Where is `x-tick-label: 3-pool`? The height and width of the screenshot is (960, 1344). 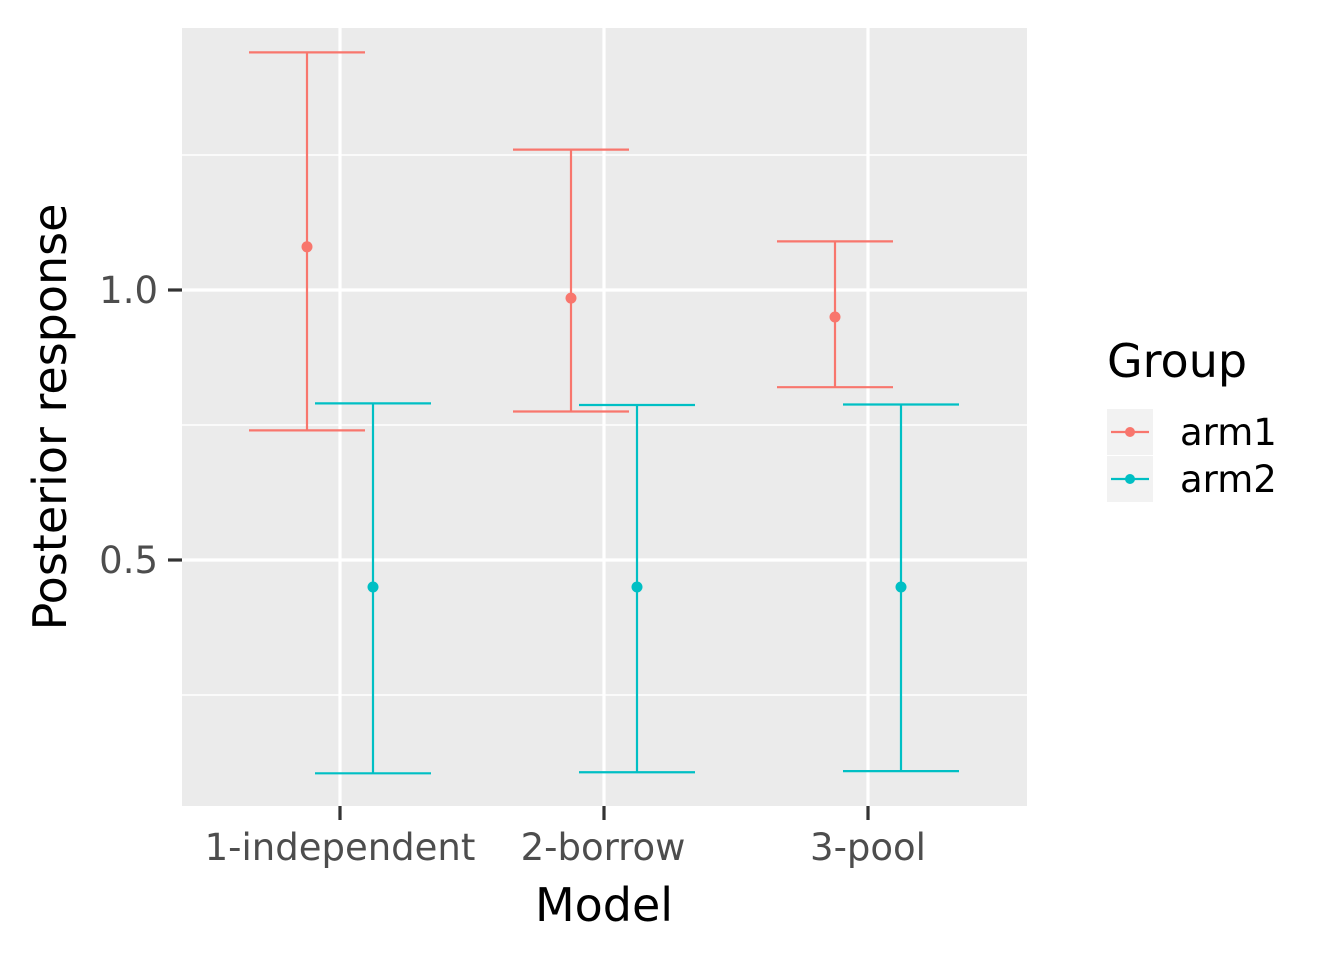
x-tick-label: 3-pool is located at coordinates (868, 847).